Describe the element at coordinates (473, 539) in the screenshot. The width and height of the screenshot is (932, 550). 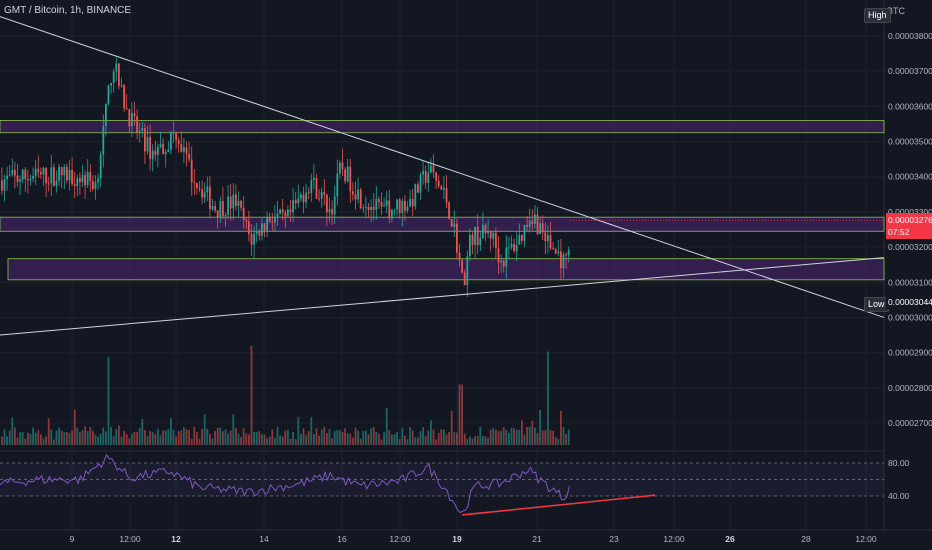
I see `time-axis: 9 12:00 12 14 16 12:00 19 21 23 12:00 26 28 12:00` at that location.